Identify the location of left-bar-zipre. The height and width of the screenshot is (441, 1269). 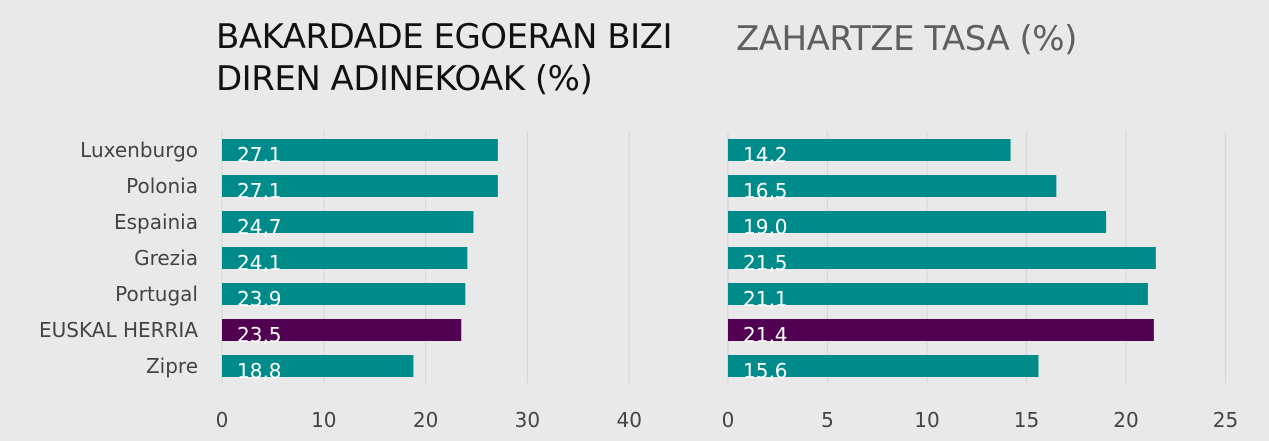
(318, 366).